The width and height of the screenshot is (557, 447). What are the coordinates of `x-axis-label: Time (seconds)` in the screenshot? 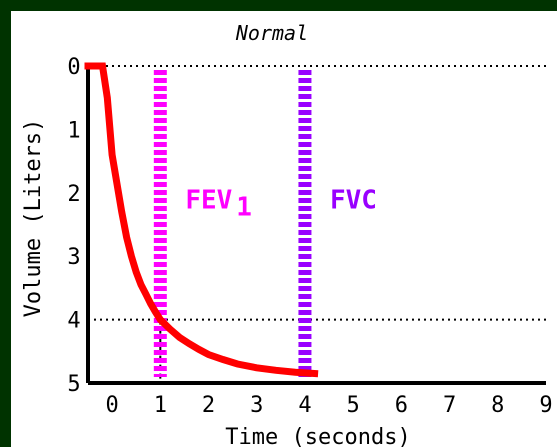 It's located at (317, 436).